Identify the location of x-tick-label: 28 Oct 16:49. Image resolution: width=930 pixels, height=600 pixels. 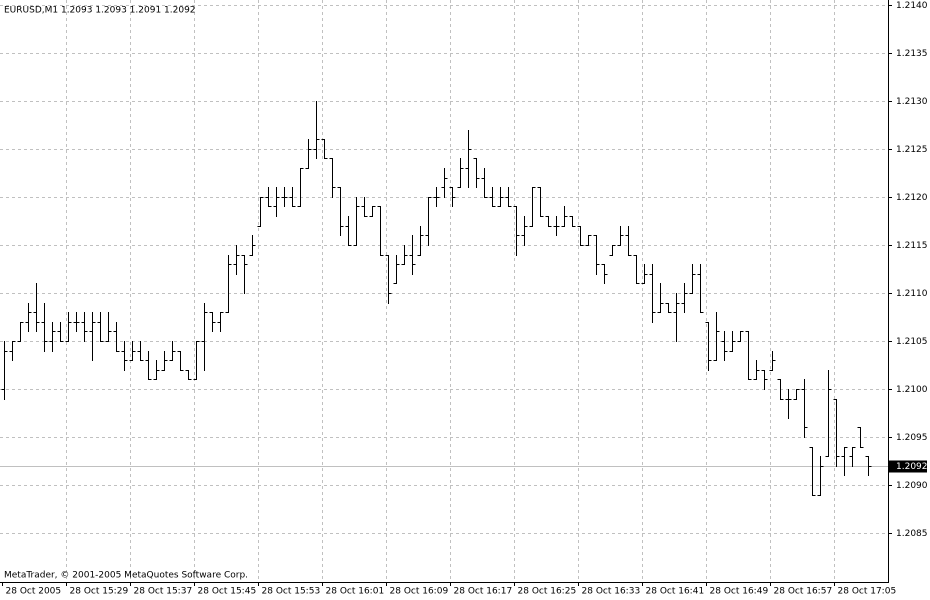
(739, 592).